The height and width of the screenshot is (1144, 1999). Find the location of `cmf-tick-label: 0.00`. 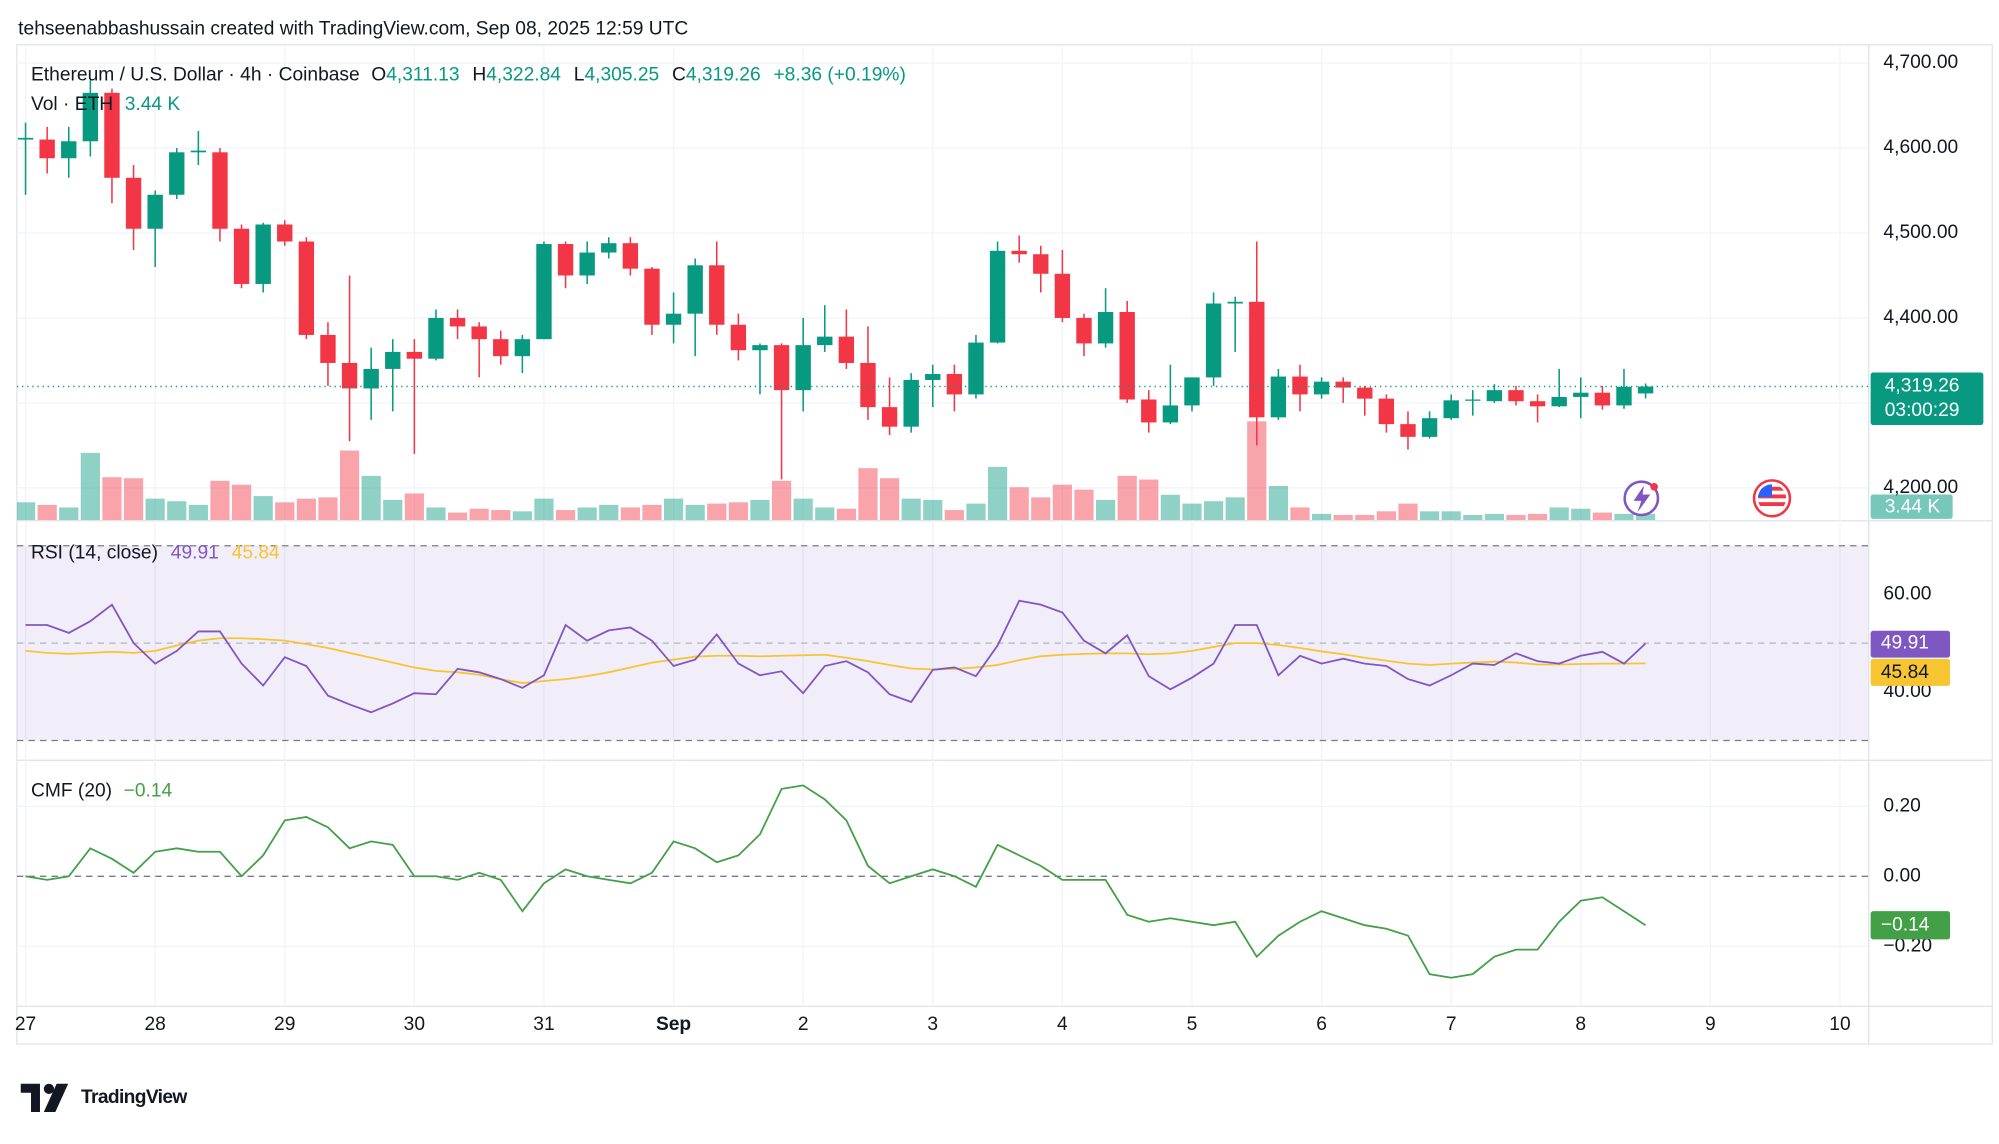

cmf-tick-label: 0.00 is located at coordinates (1901, 875).